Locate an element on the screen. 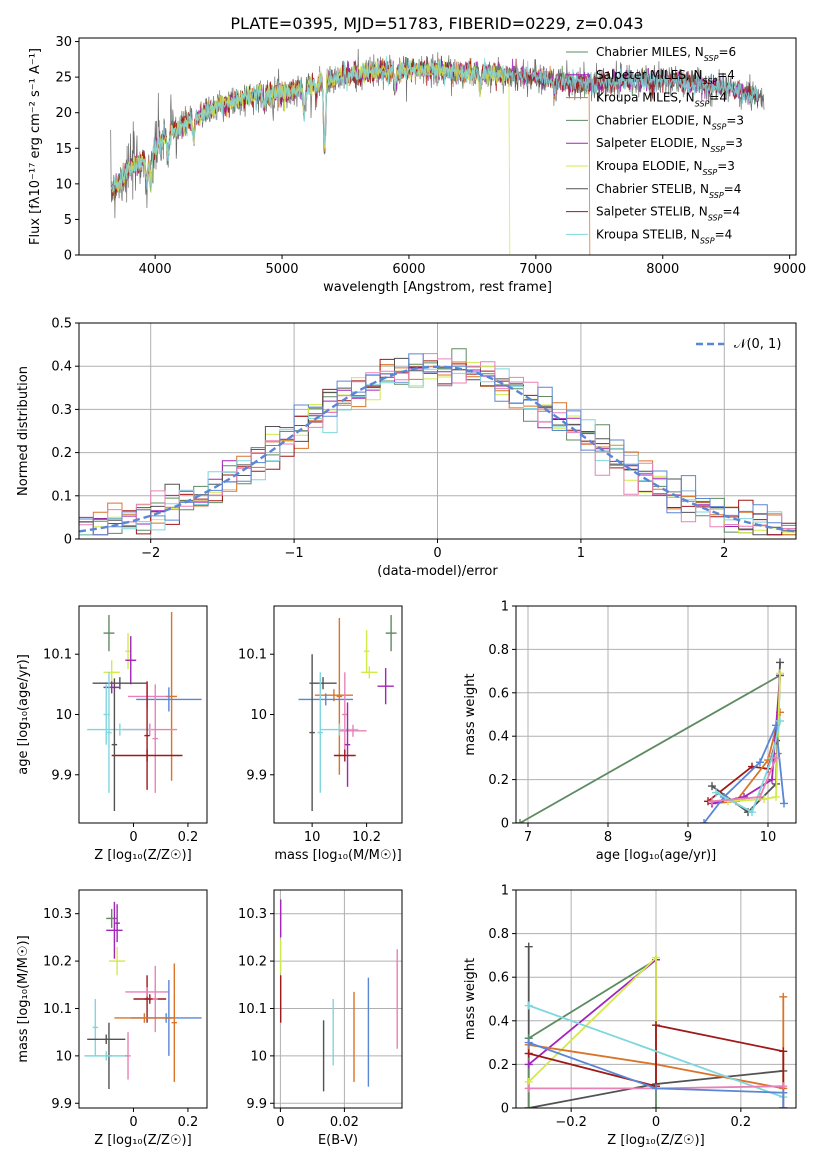 This screenshot has height=1170, width=819. y-tick-label: 30 is located at coordinates (63, 42).